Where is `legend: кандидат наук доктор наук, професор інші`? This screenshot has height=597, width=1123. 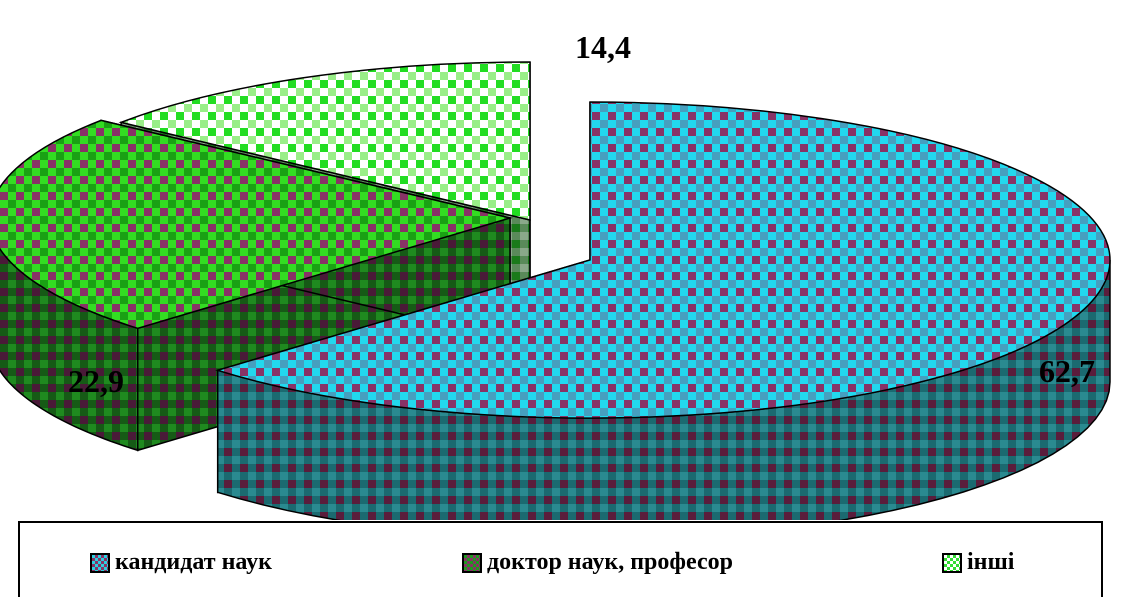
legend: кандидат наук доктор наук, професор інші is located at coordinates (560, 559).